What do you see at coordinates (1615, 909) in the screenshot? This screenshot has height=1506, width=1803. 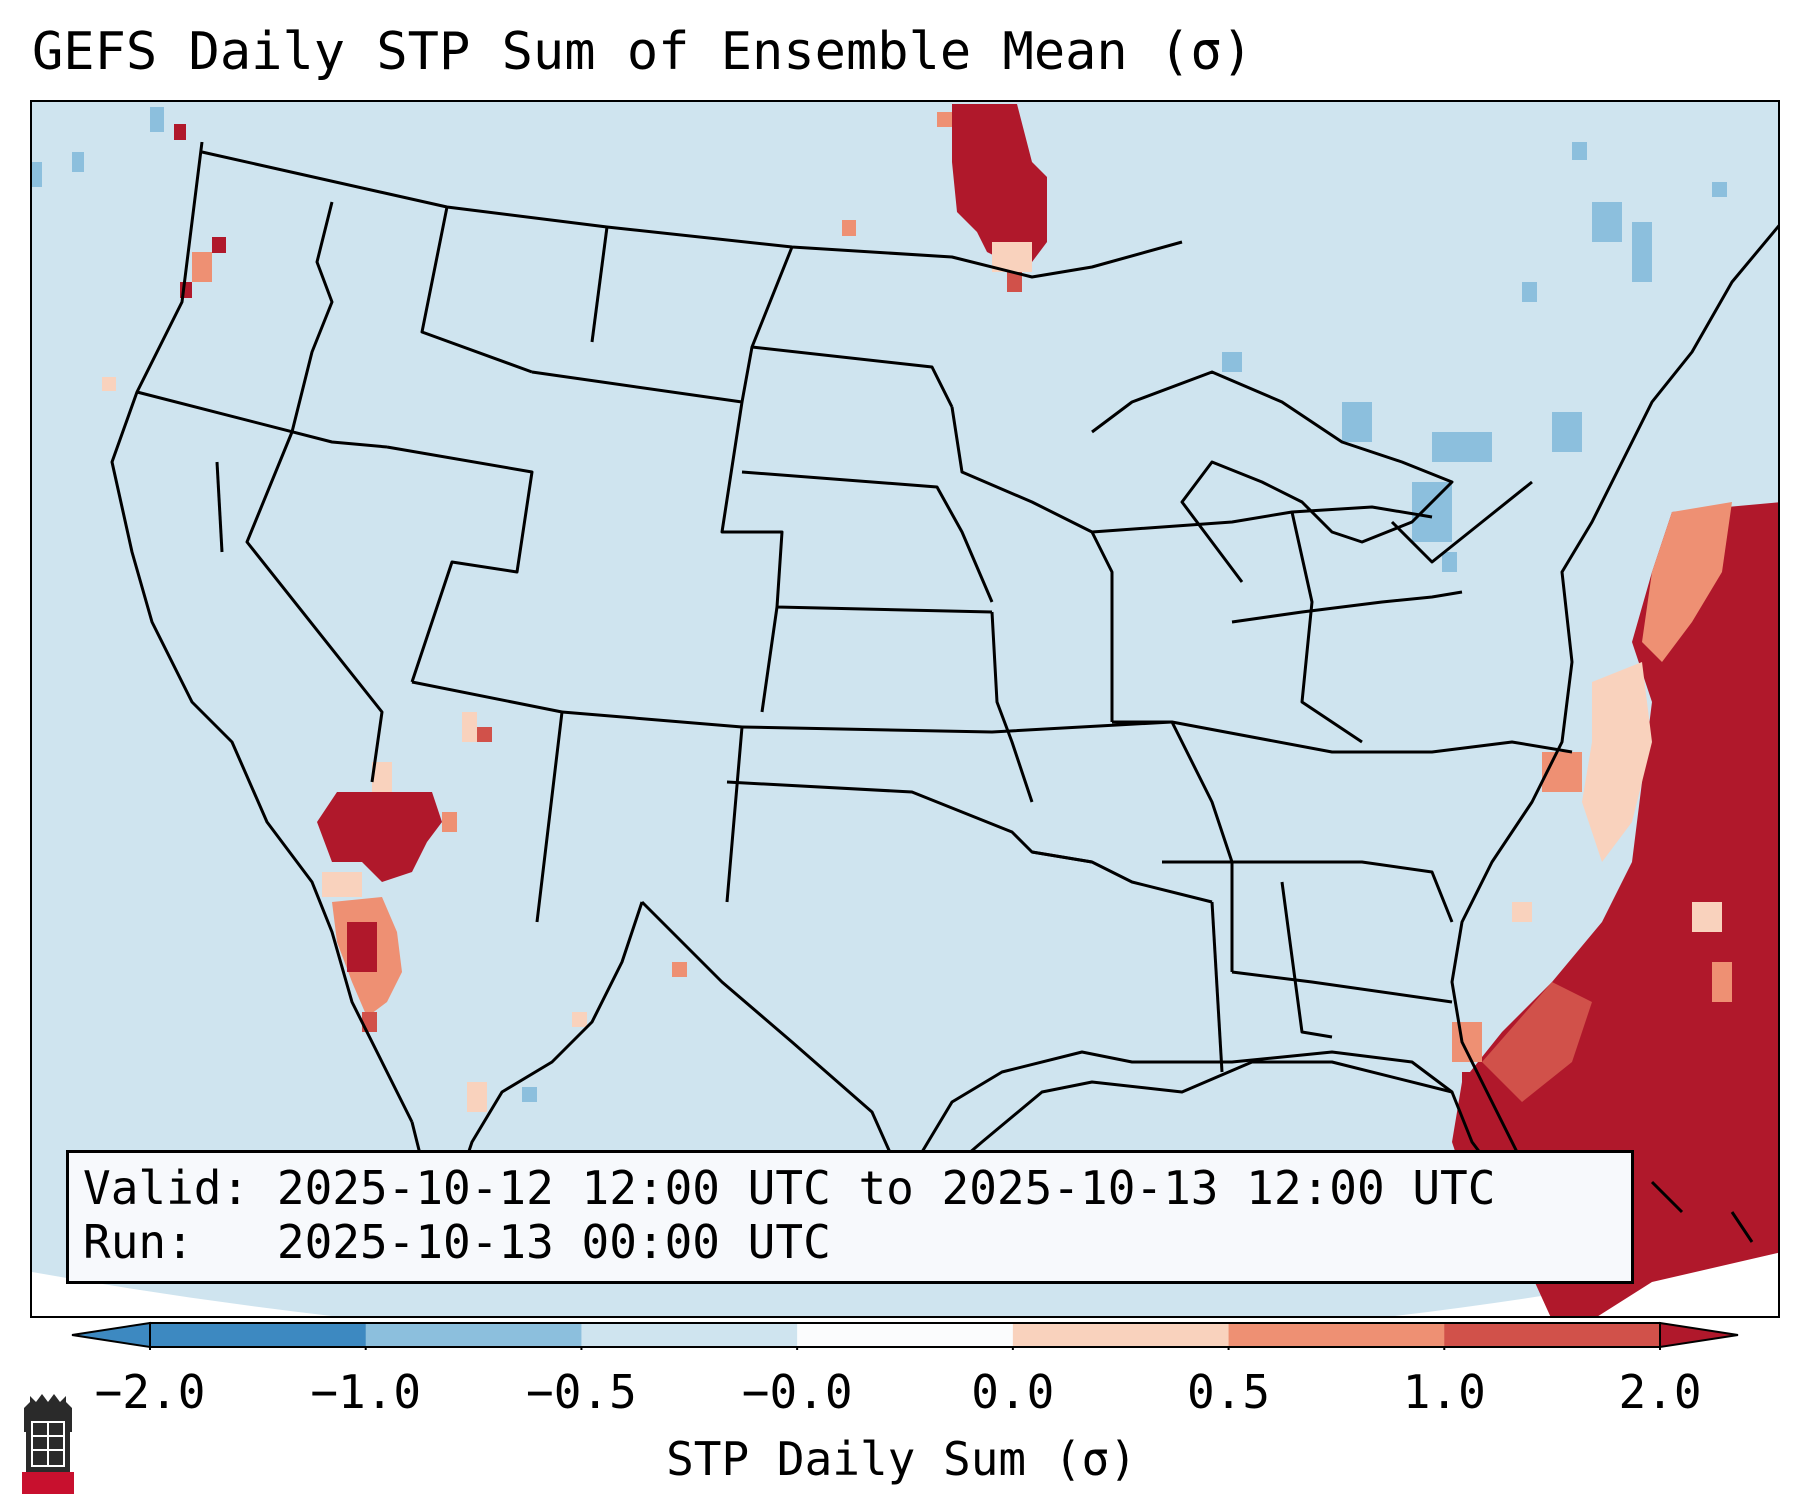 I see `anomaly-atlantic` at bounding box center [1615, 909].